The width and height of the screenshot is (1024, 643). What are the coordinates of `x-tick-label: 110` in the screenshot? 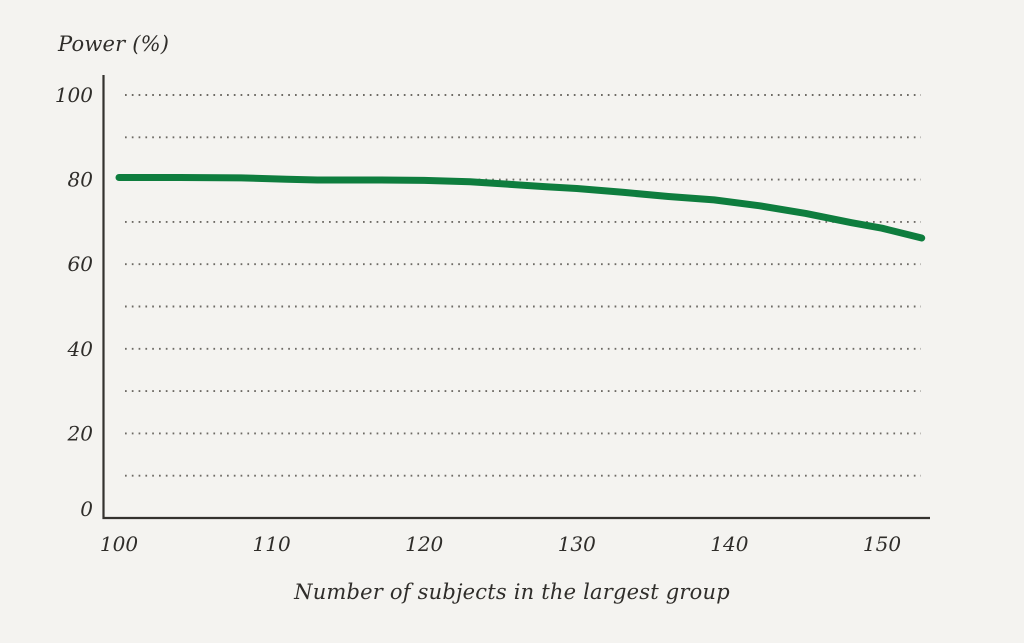 It's located at (272, 544).